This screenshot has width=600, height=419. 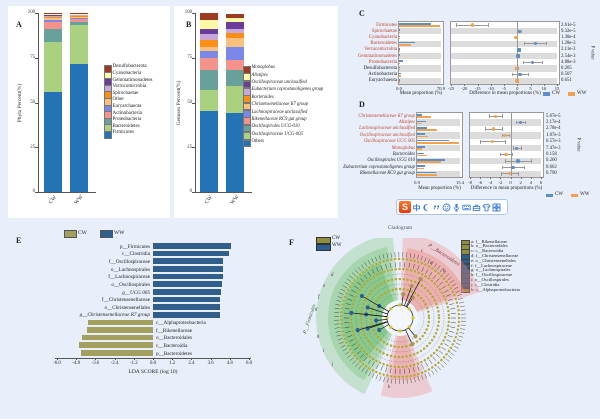 What do you see at coordinates (530, 88) in the screenshot?
I see `axis-tick-label: 5` at bounding box center [530, 88].